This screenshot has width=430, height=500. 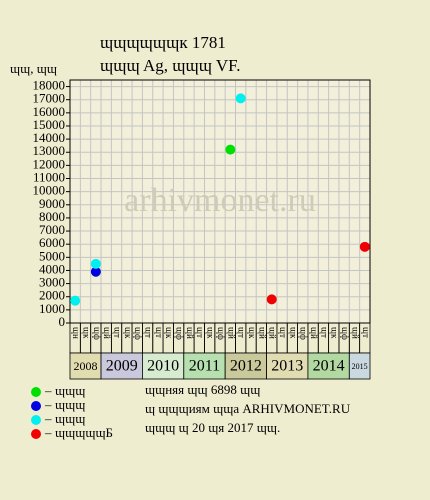 I want to click on y-tick-label: 12000, so click(x=49, y=163).